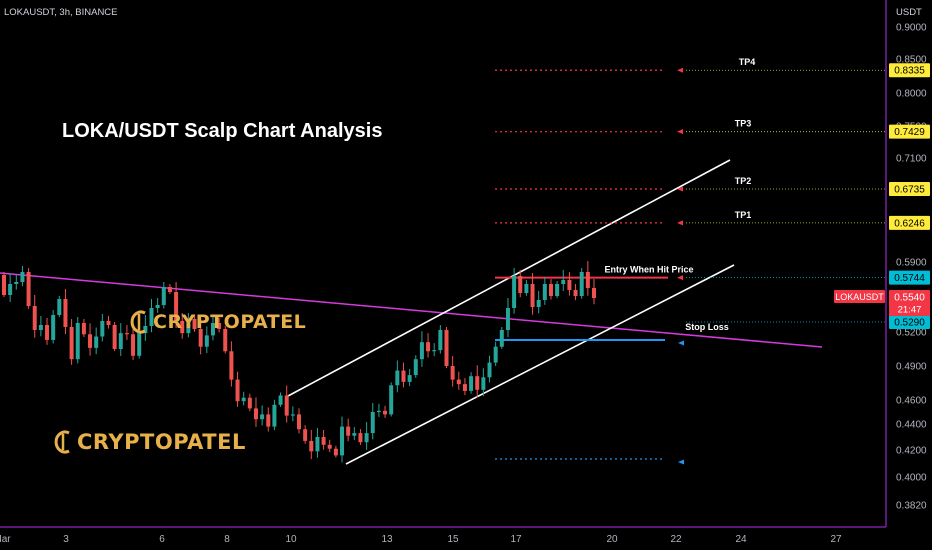 The width and height of the screenshot is (932, 550). I want to click on entry-label: Entry When Hit Price, so click(648, 270).